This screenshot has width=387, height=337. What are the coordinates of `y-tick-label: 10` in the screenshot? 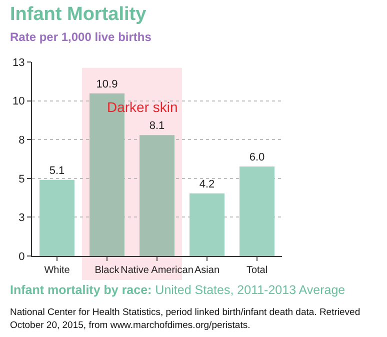 It's located at (18, 102).